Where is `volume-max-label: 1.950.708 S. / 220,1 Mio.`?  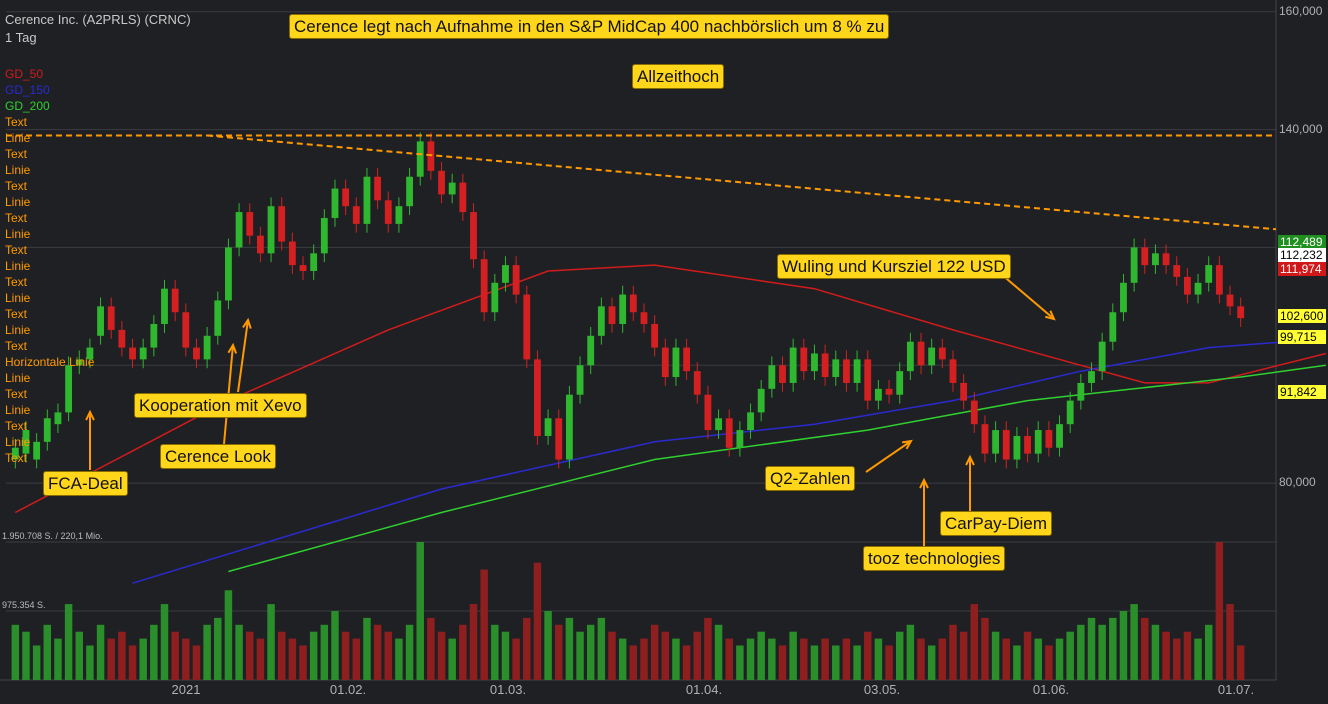
volume-max-label: 1.950.708 S. / 220,1 Mio. is located at coordinates (52, 536).